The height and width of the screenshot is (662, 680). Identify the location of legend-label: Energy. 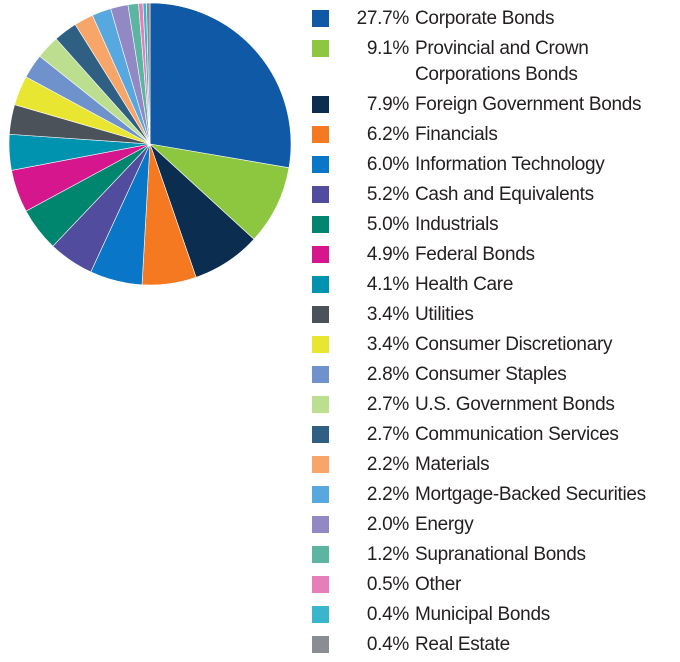
(444, 524).